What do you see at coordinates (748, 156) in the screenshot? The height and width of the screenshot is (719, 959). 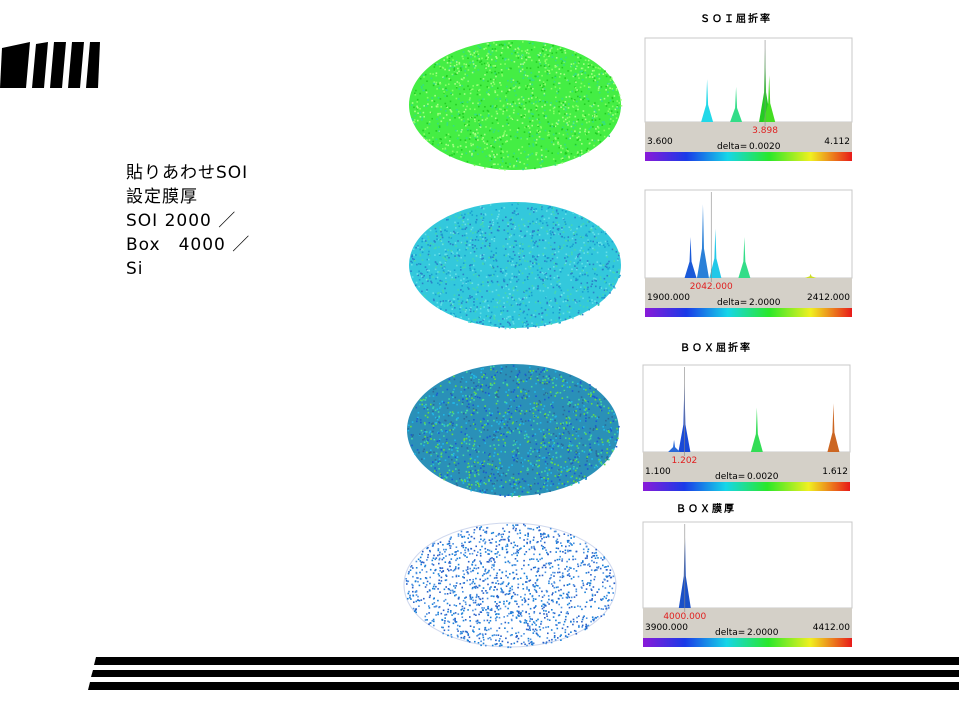 I see `color-scale` at bounding box center [748, 156].